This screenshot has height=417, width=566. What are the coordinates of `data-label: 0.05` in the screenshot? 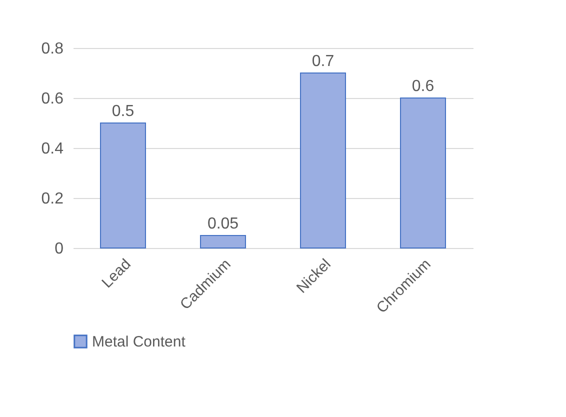 It's located at (223, 224).